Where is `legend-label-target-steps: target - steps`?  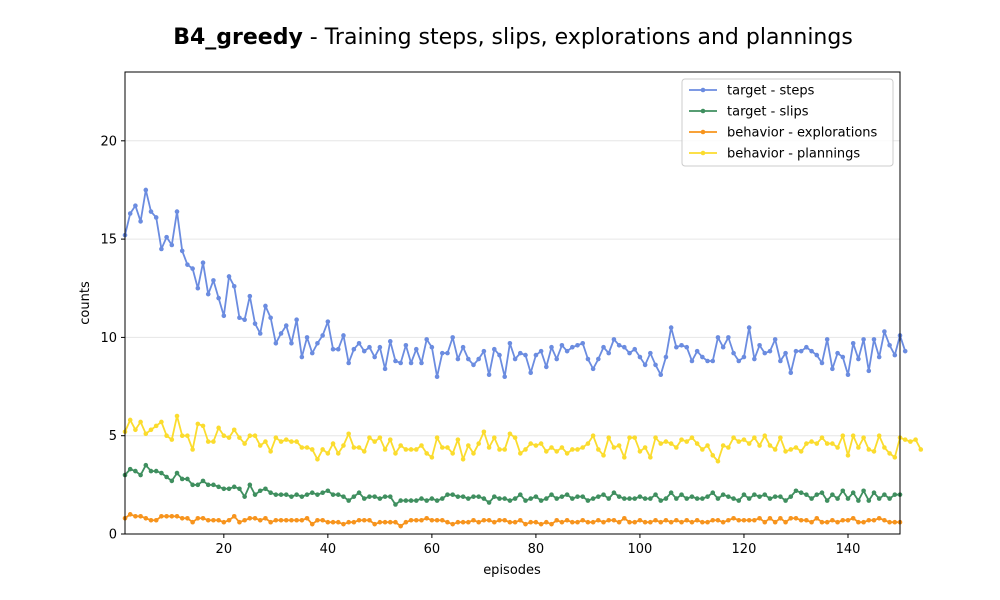
legend-label-target-steps: target - steps is located at coordinates (771, 91).